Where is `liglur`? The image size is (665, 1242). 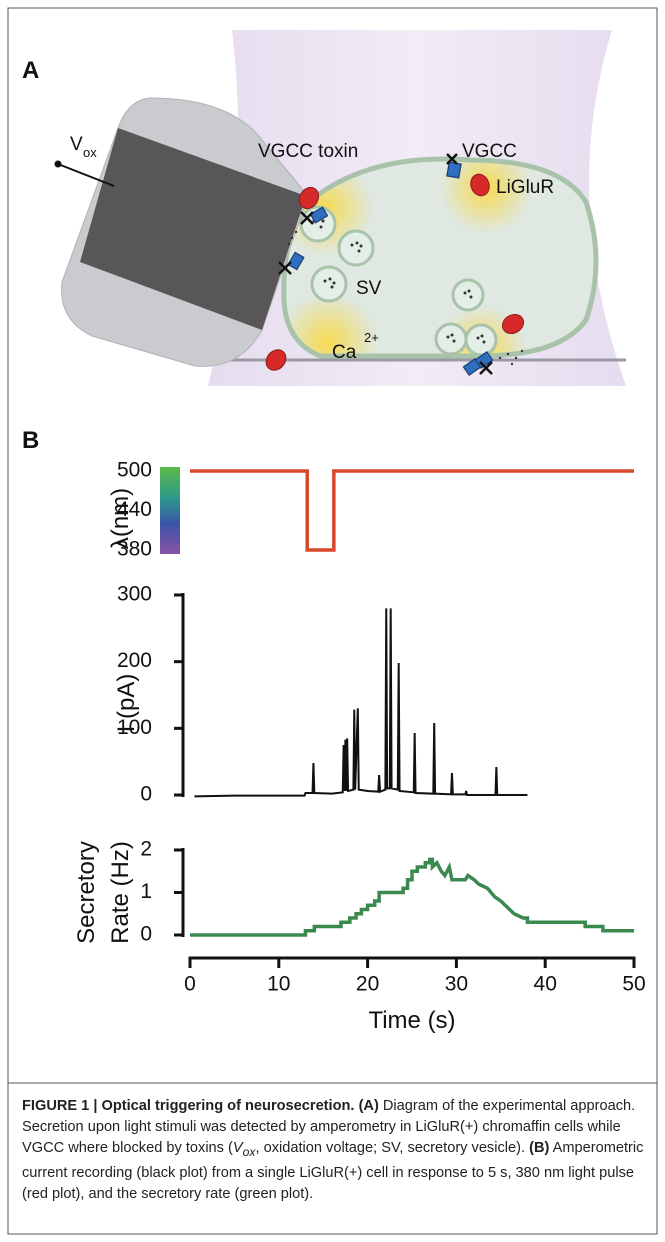
liglur is located at coordinates (395, 272).